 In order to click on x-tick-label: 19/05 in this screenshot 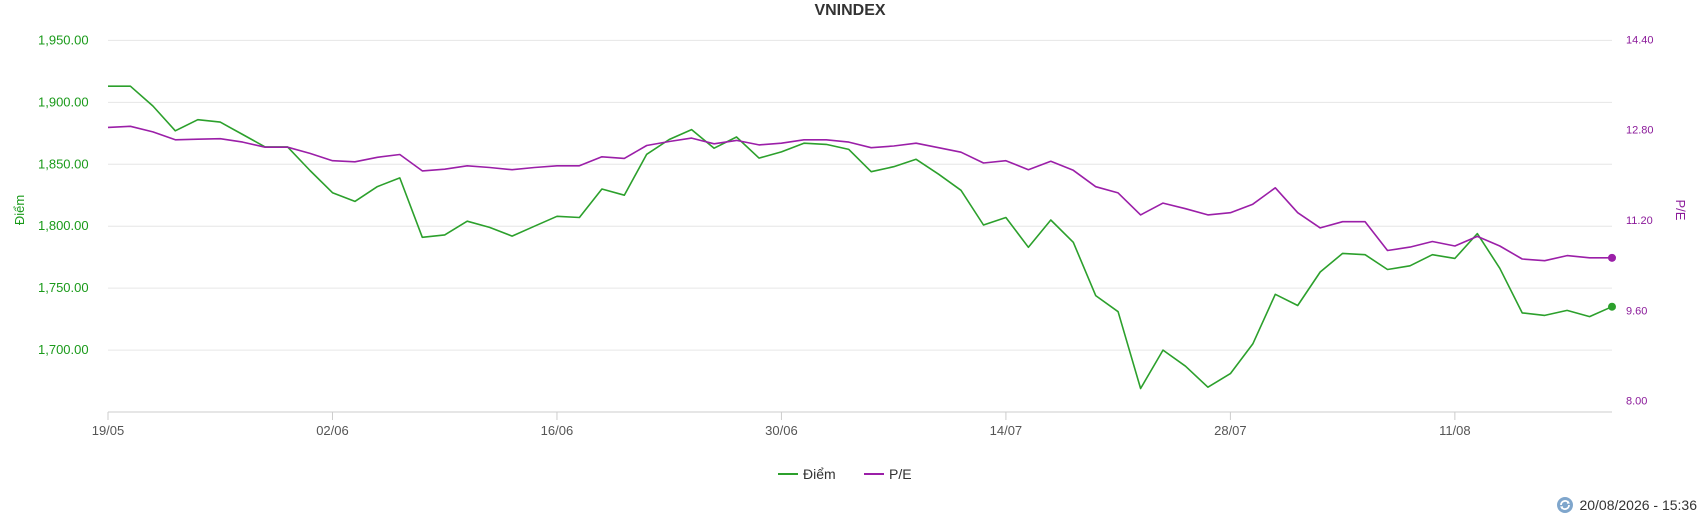, I will do `click(108, 430)`.